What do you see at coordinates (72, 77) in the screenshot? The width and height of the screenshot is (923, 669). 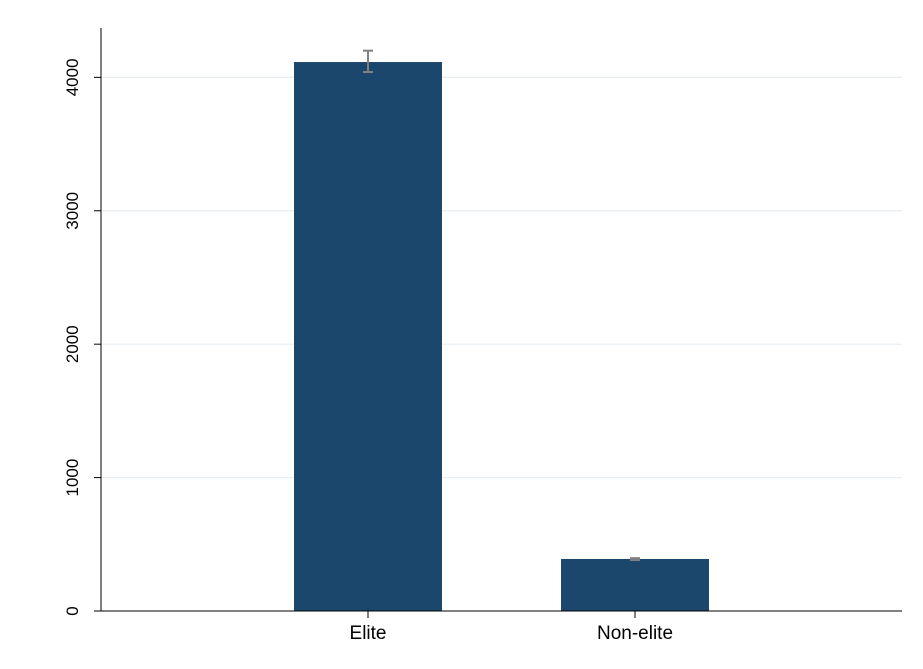 I see `y-tick-label: 4000` at bounding box center [72, 77].